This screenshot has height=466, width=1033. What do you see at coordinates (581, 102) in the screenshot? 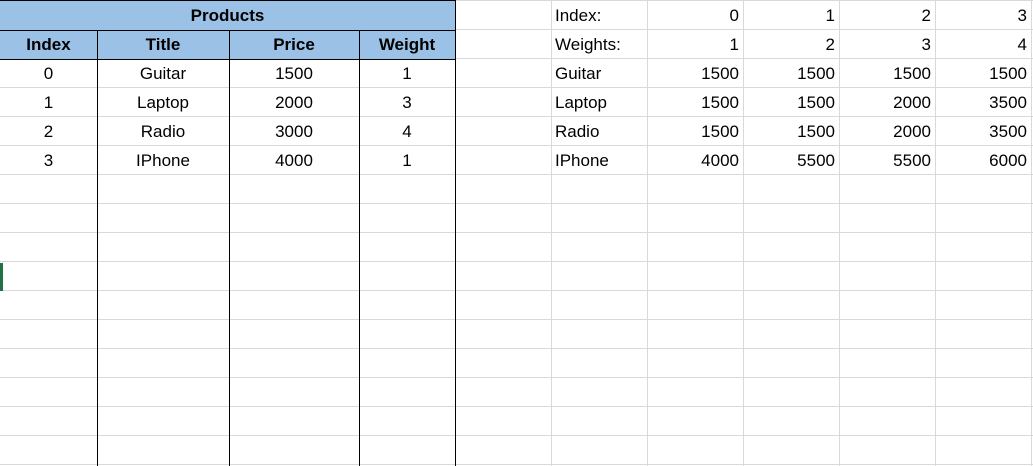
I see `knapsack-item-label-cell: Laptop` at bounding box center [581, 102].